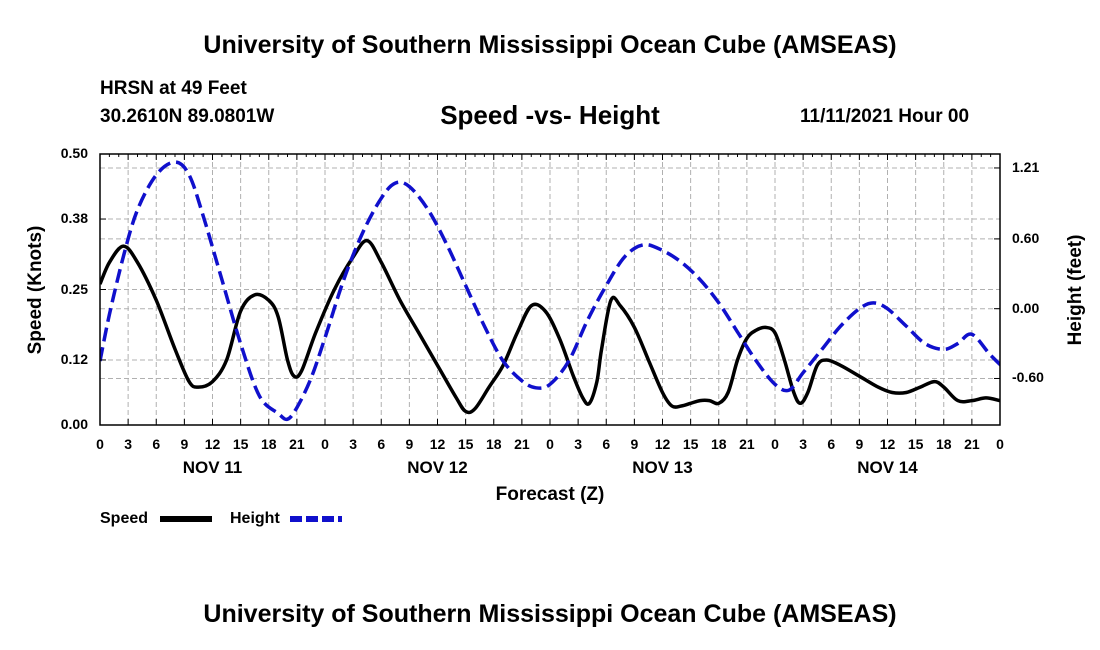 The width and height of the screenshot is (1100, 650). Describe the element at coordinates (1026, 307) in the screenshot. I see `y2-tick-label: 0.00` at that location.